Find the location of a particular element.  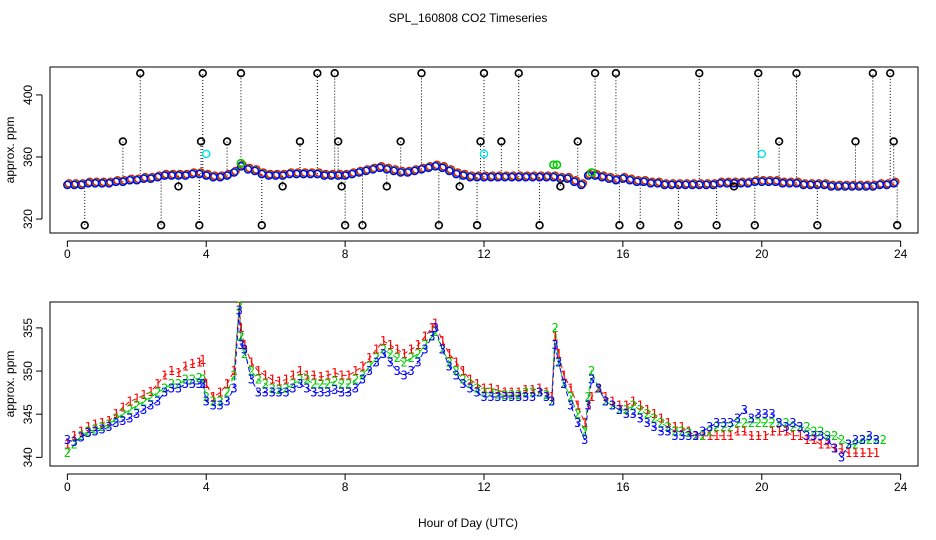

x-tick-label: 16 is located at coordinates (623, 487).